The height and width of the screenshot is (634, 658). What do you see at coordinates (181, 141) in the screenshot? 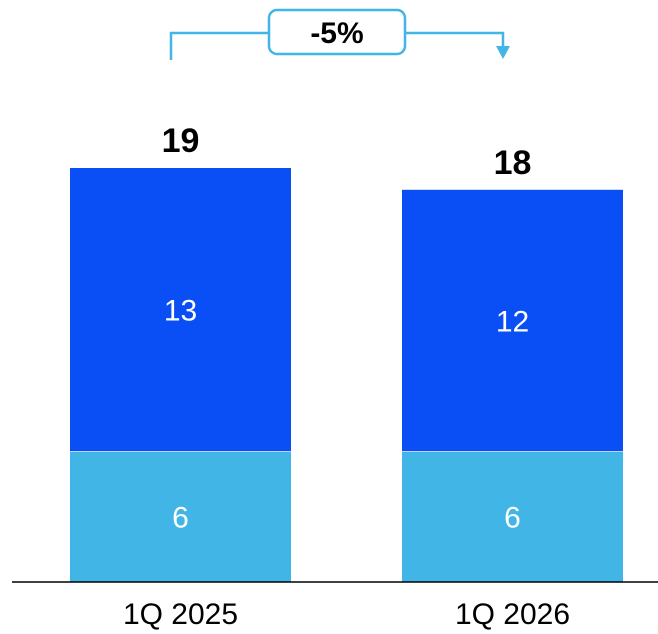
I see `bar-1-total-label: 19` at bounding box center [181, 141].